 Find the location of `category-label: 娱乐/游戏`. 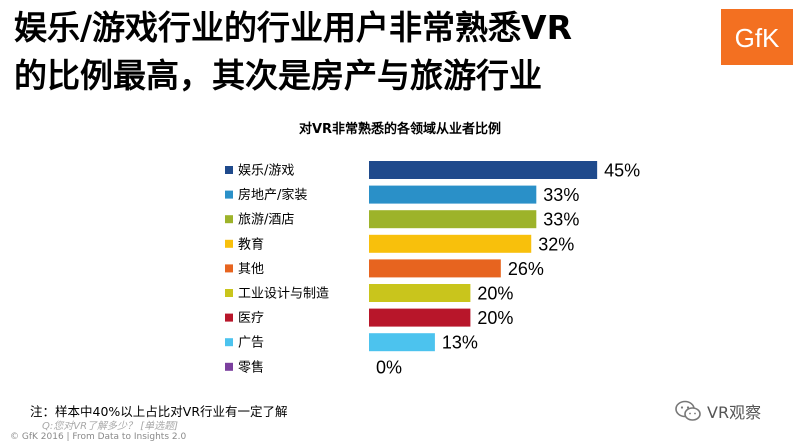

category-label: 娱乐/游戏 is located at coordinates (266, 171).